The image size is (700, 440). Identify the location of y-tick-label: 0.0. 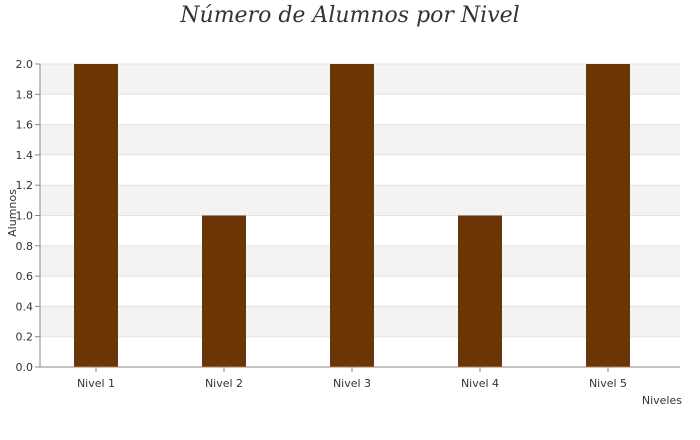
(25, 367).